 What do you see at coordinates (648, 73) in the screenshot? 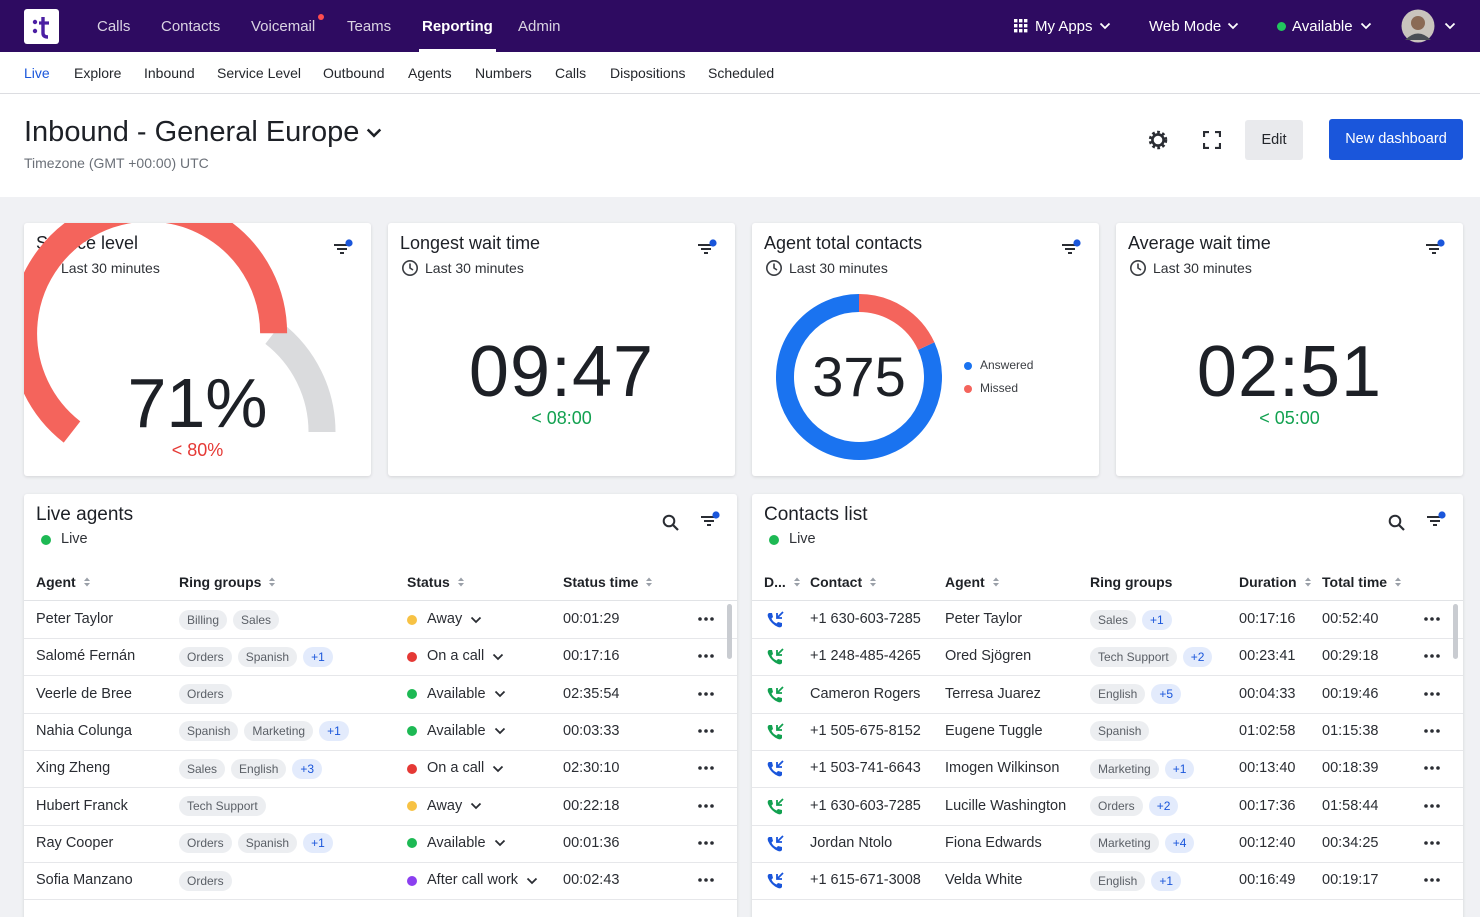
I see `sub-nav-item: Dispositions` at bounding box center [648, 73].